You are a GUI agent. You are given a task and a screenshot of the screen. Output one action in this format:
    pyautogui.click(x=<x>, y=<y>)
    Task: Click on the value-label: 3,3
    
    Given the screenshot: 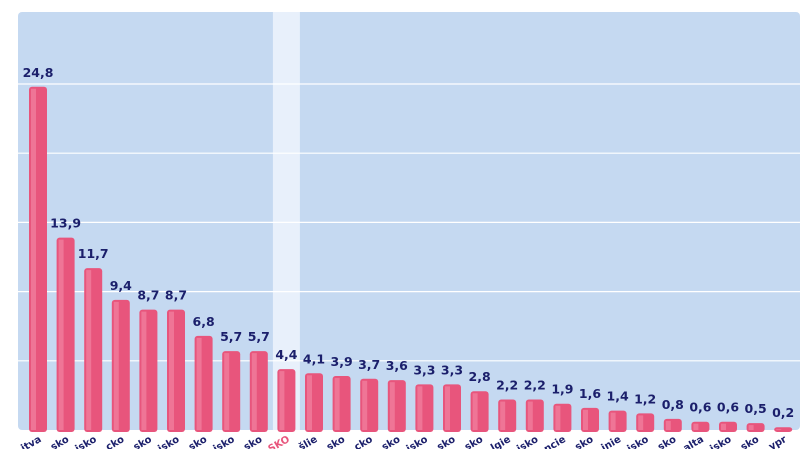 What is the action you would take?
    pyautogui.click(x=424, y=369)
    